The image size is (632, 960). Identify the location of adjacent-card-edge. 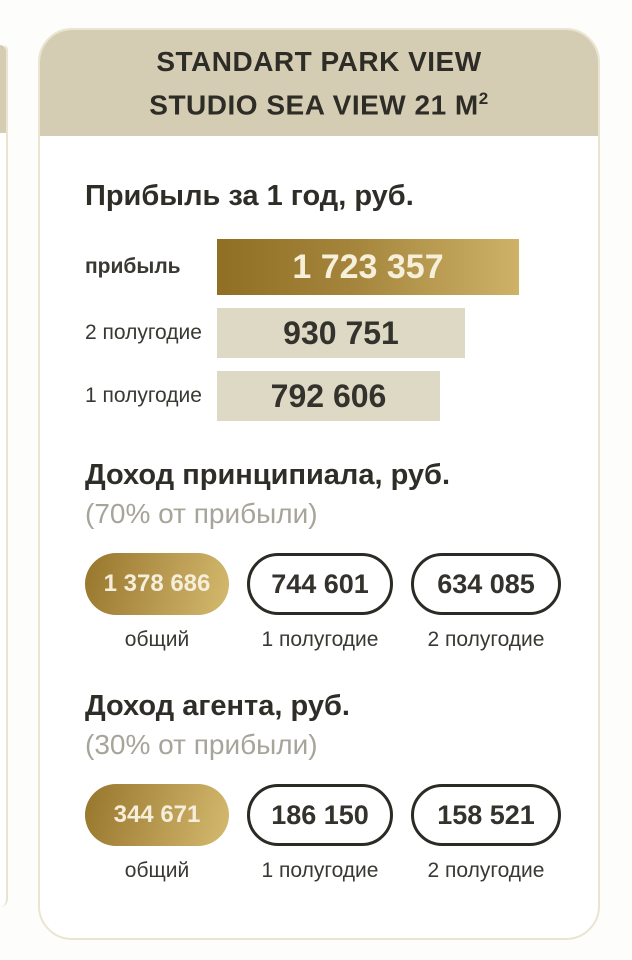
(4, 476).